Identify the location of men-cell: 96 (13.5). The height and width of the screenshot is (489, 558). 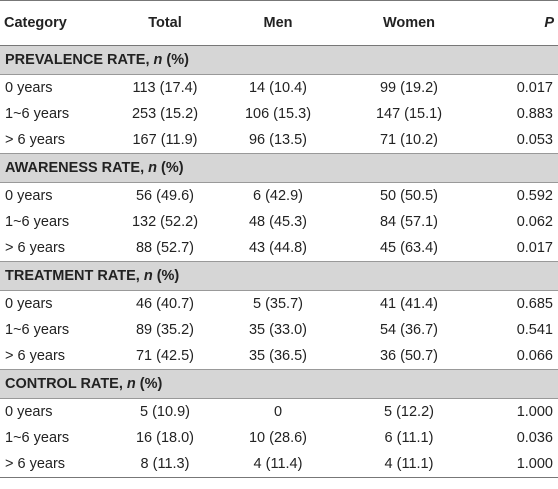
(278, 140).